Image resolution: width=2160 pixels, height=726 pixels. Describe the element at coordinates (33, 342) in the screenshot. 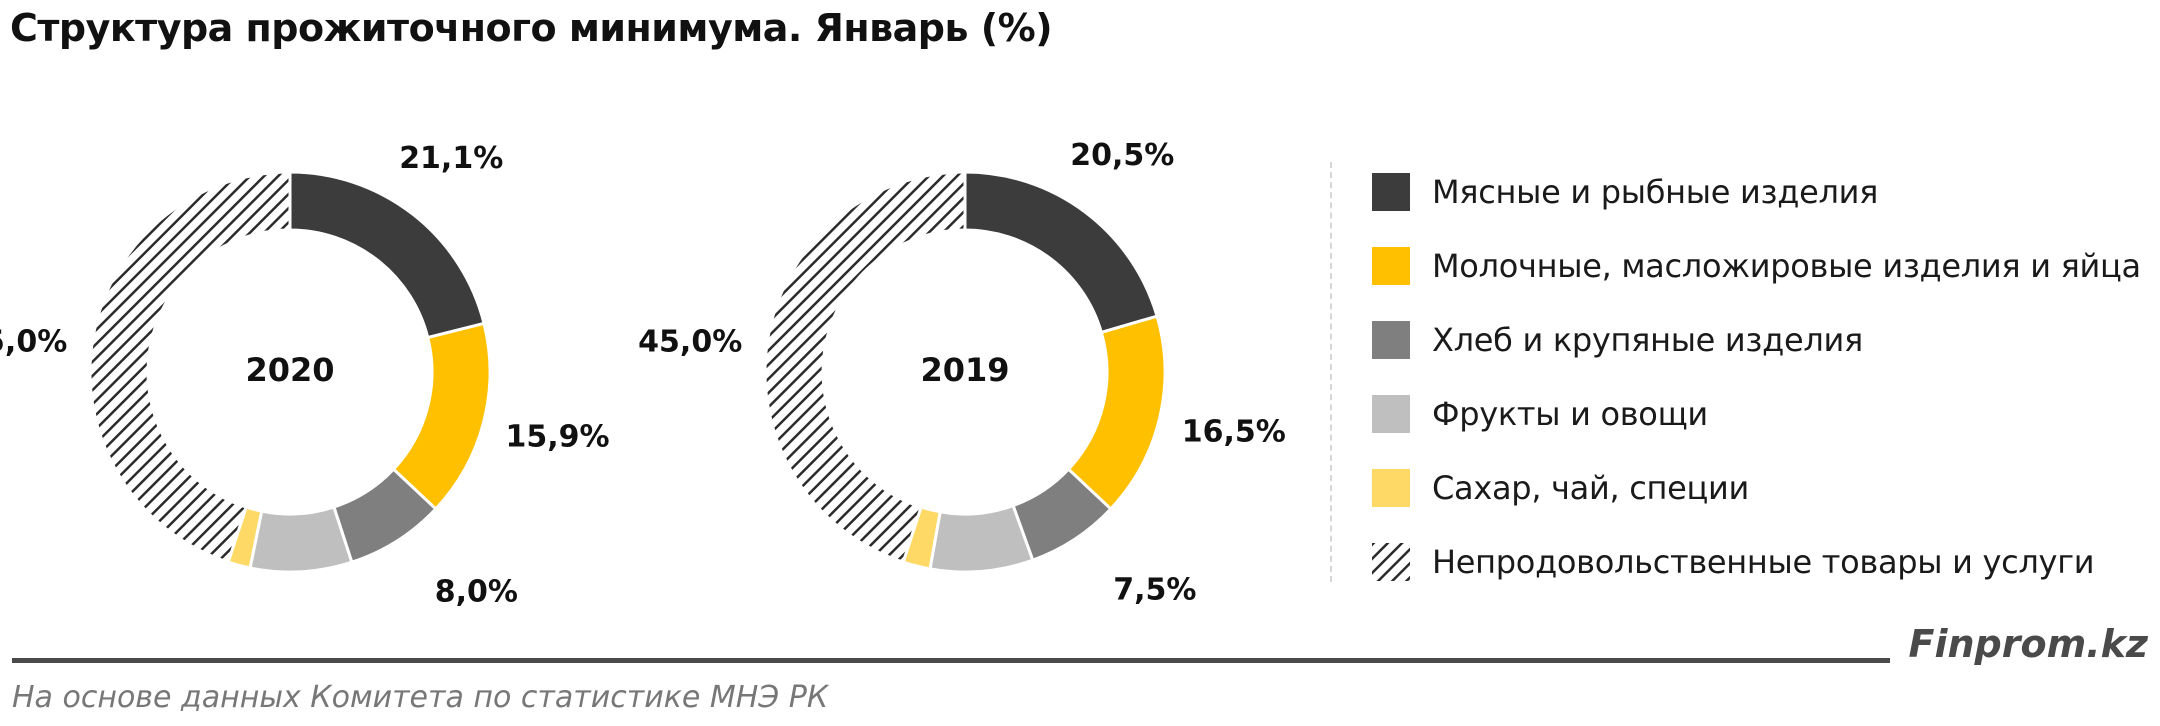

I see `data-label-2020-nonfood: 45,0%` at that location.